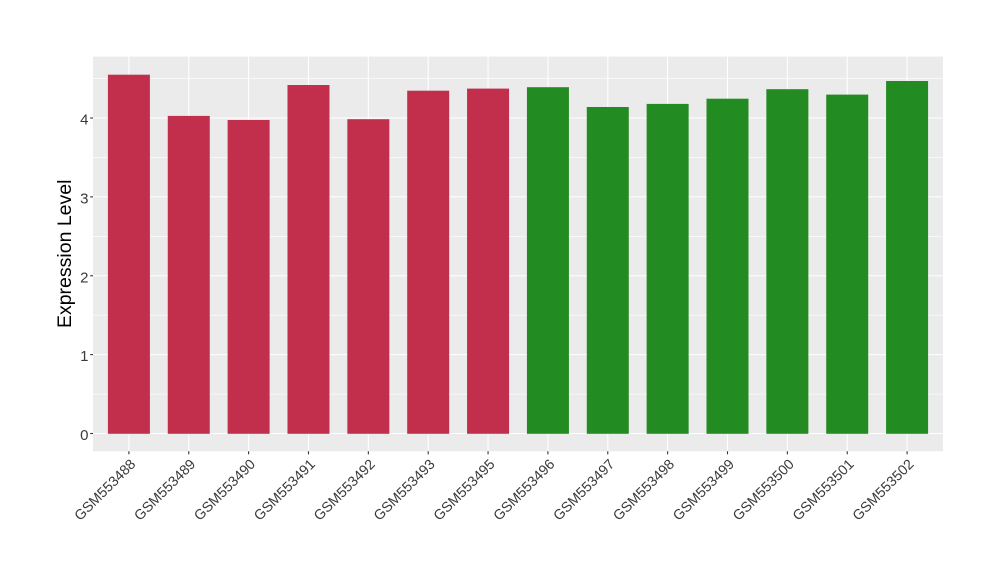 The image size is (1000, 580). I want to click on svg-text: 1, so click(84, 356).